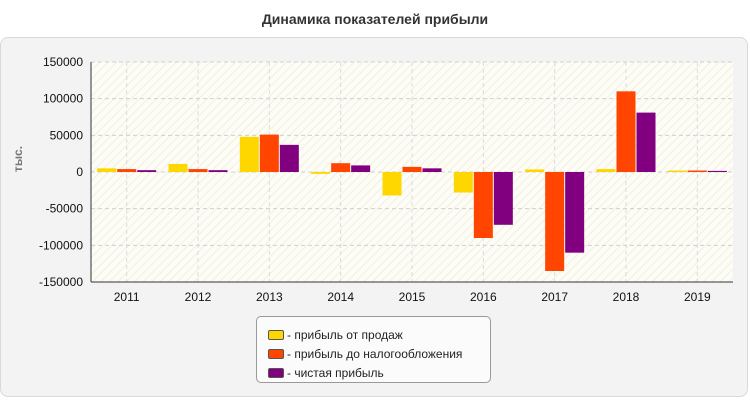  Describe the element at coordinates (65, 209) in the screenshot. I see `y-tick-label: -50000` at that location.